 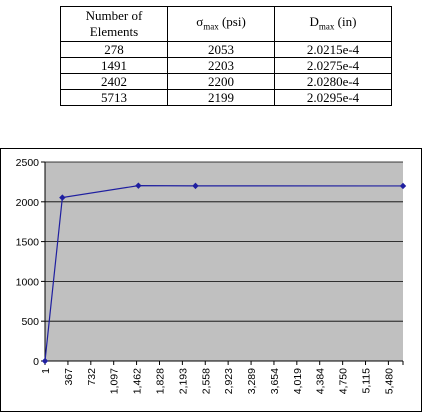 What do you see at coordinates (28, 243) in the screenshot?
I see `y-tick-label: 1500` at bounding box center [28, 243].